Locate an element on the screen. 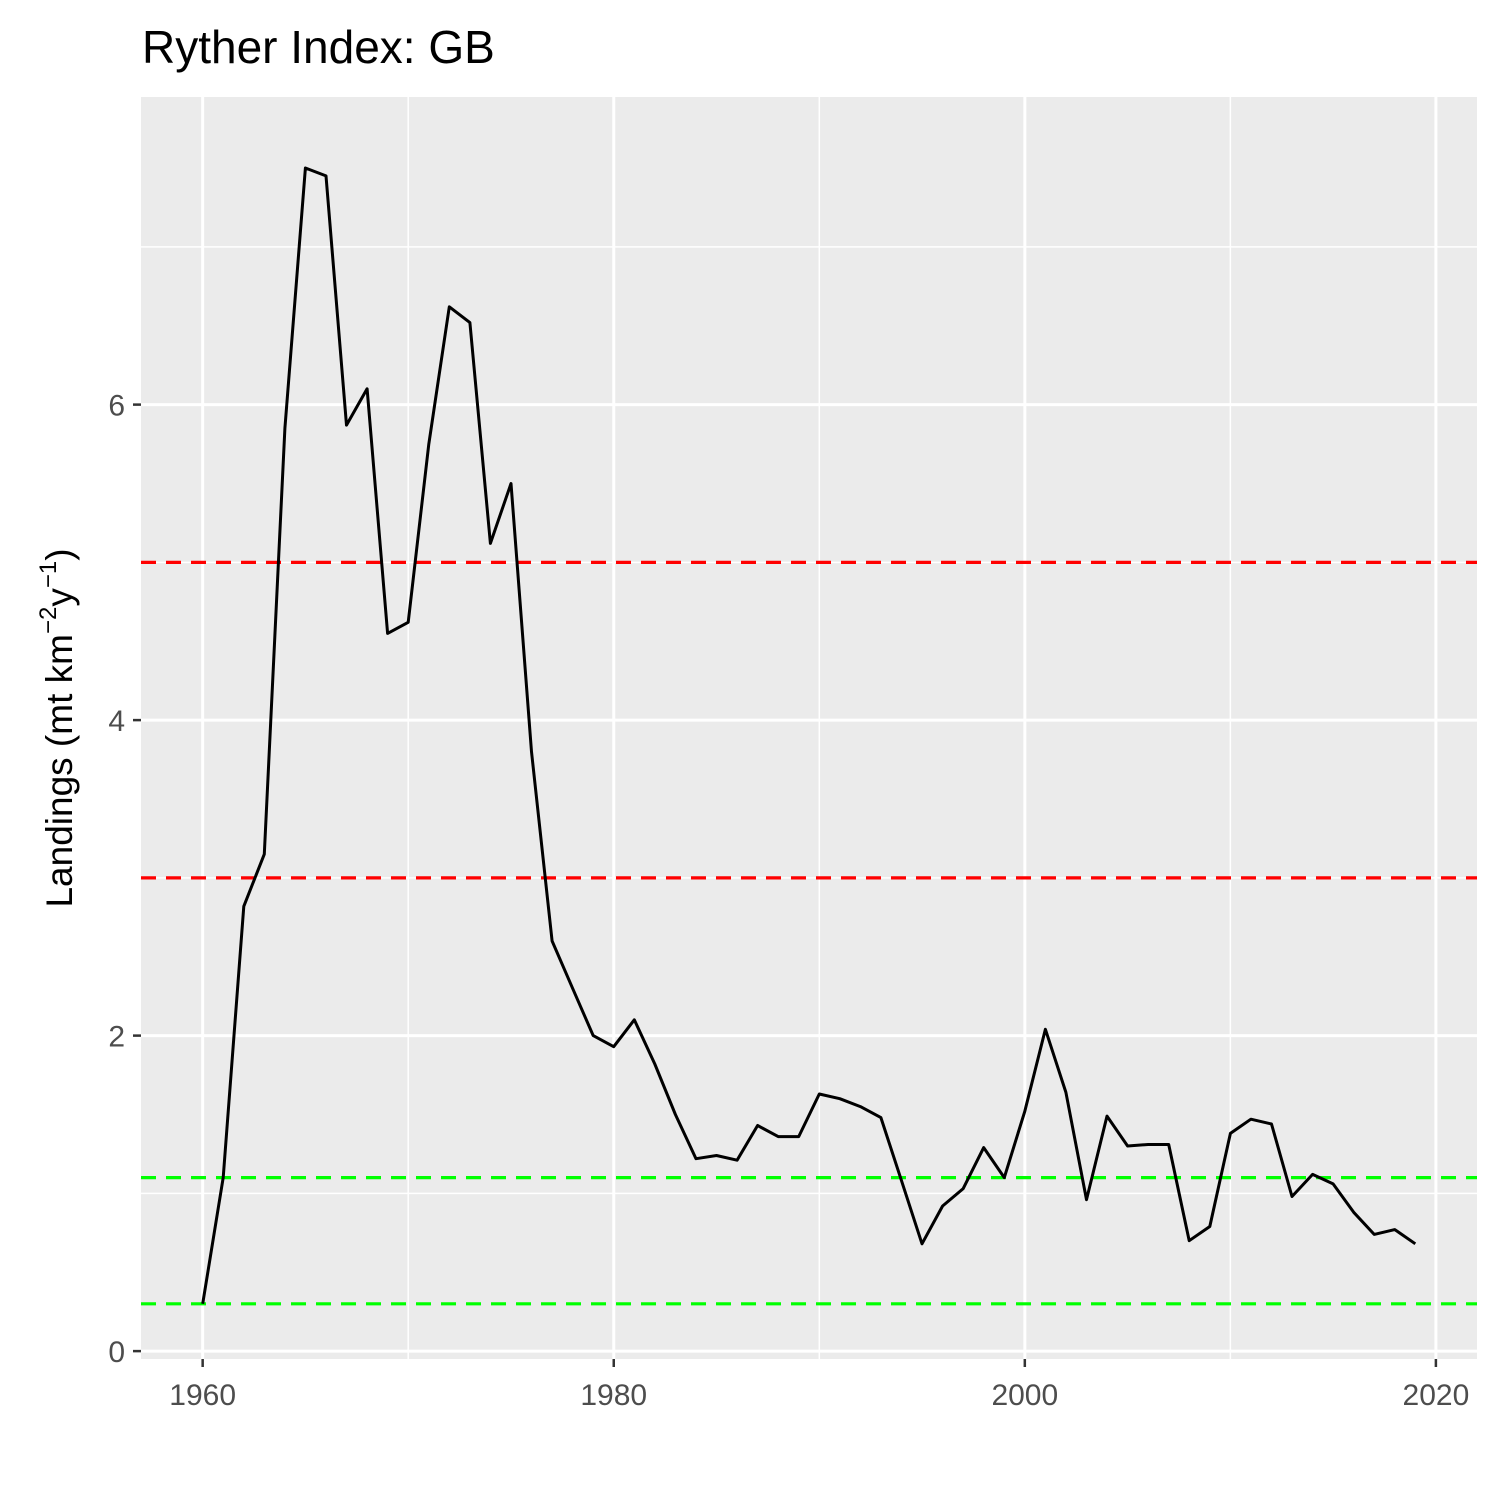 Image resolution: width=1500 pixels, height=1500 pixels. x-tick-label: 1960 is located at coordinates (202, 1395).